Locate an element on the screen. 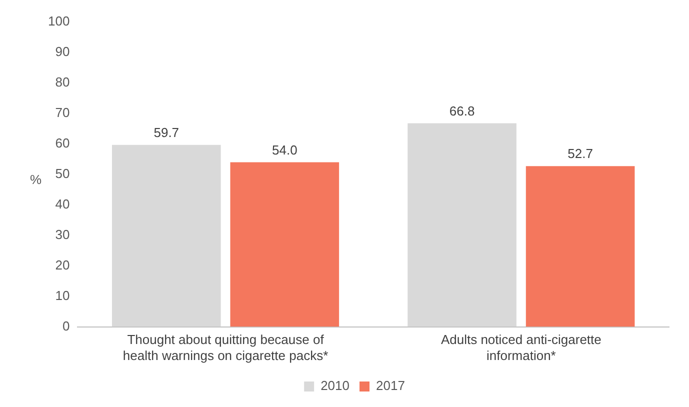 The height and width of the screenshot is (407, 689). y-axis-title: % is located at coordinates (36, 179).